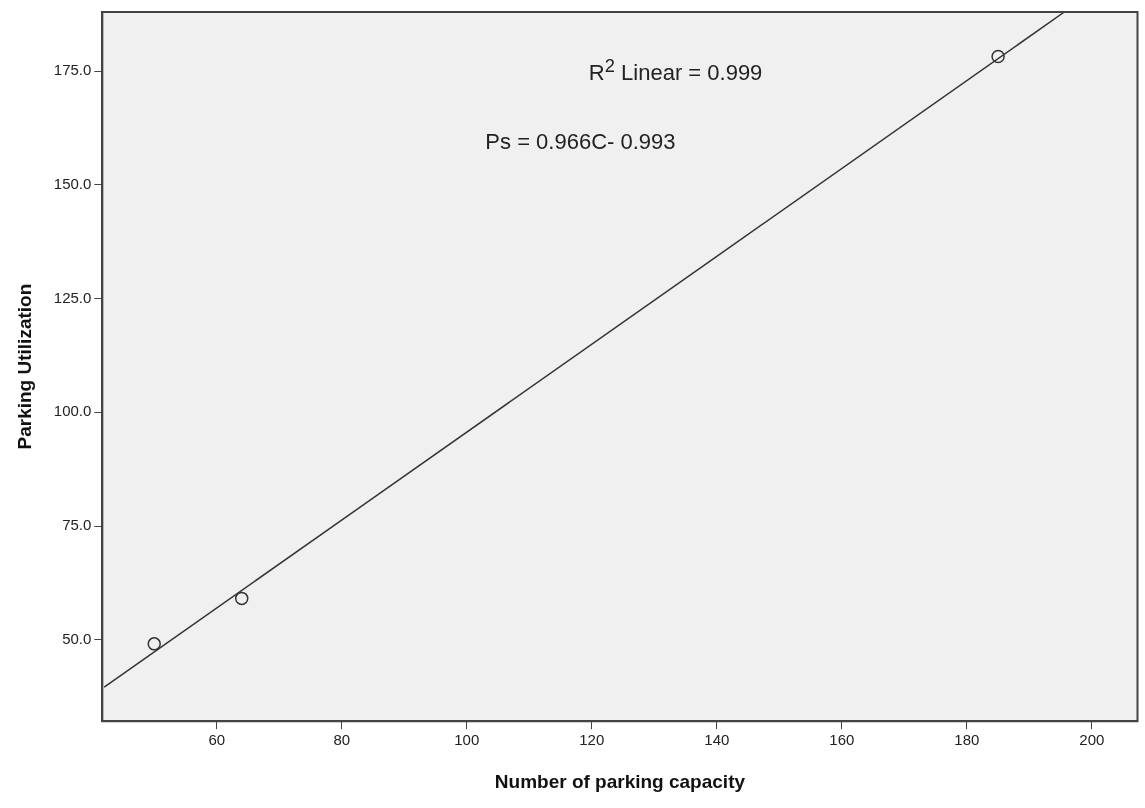 This screenshot has height=808, width=1145. Describe the element at coordinates (77, 525) in the screenshot. I see `y-tick-label: 75.0` at that location.